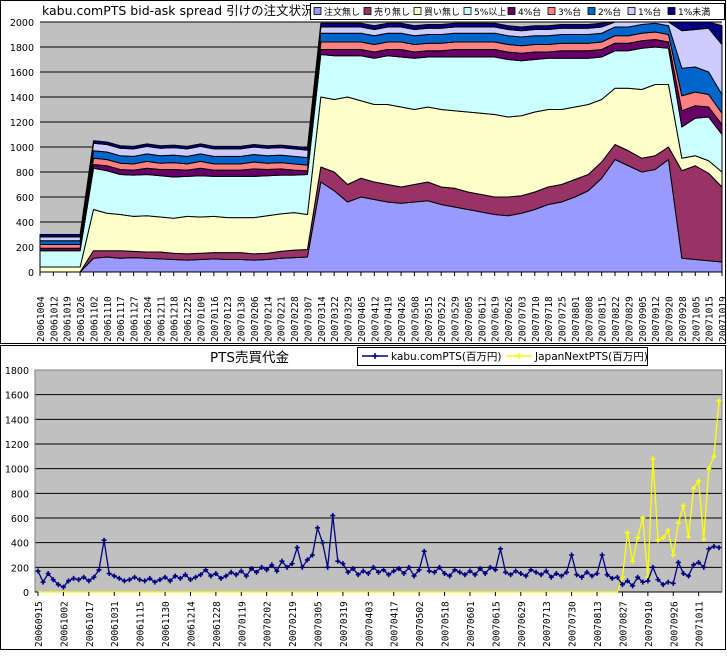  I want to click on y-tick-label: 1800, so click(22, 48).